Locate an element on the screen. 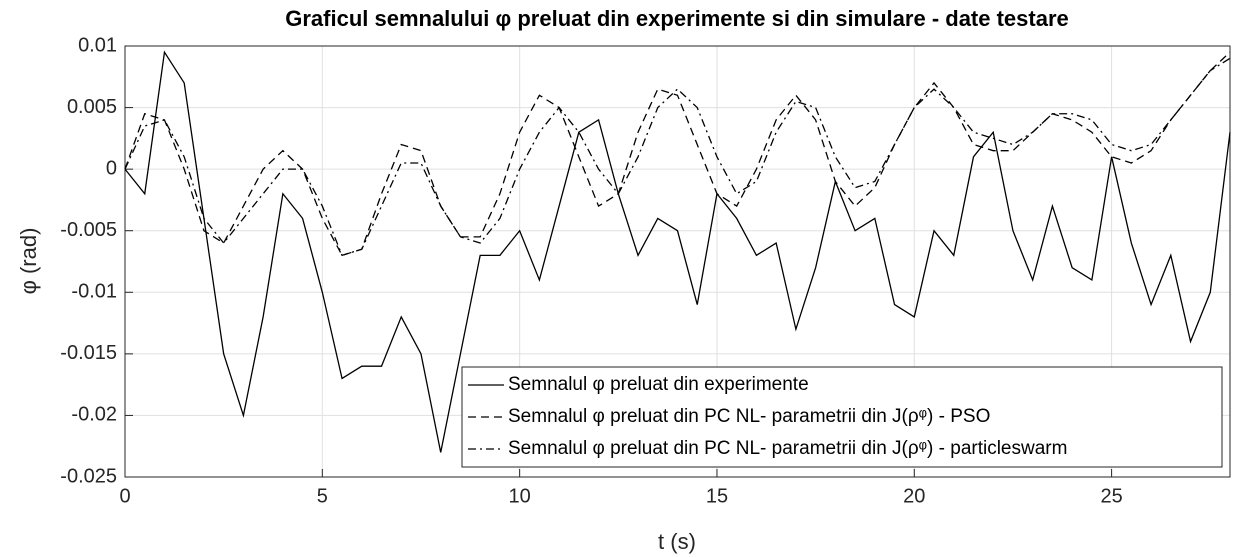 The image size is (1250, 557). x-tick-label: 20 is located at coordinates (914, 496).